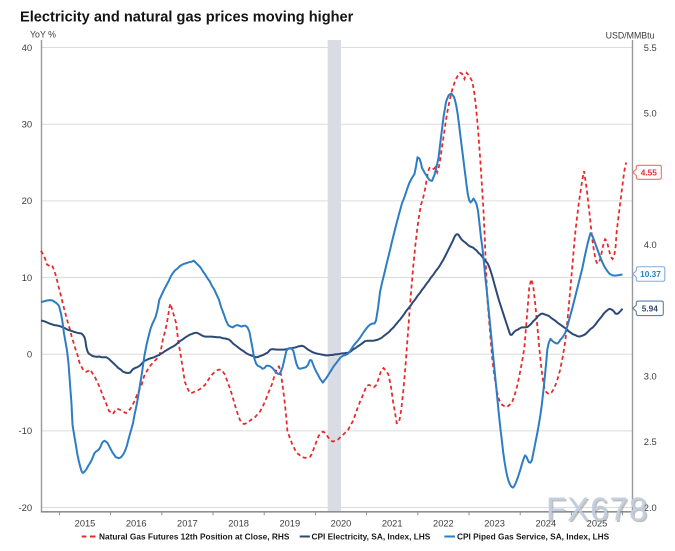 The height and width of the screenshot is (551, 675). I want to click on svg-text: 2025, so click(597, 523).